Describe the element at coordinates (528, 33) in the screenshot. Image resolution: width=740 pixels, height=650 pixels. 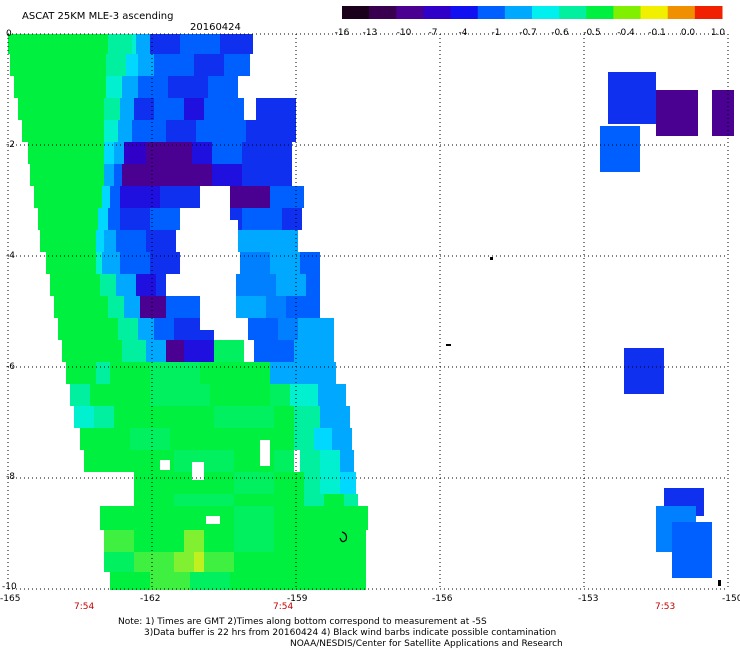
I see `colorbar-label: -0.7` at that location.